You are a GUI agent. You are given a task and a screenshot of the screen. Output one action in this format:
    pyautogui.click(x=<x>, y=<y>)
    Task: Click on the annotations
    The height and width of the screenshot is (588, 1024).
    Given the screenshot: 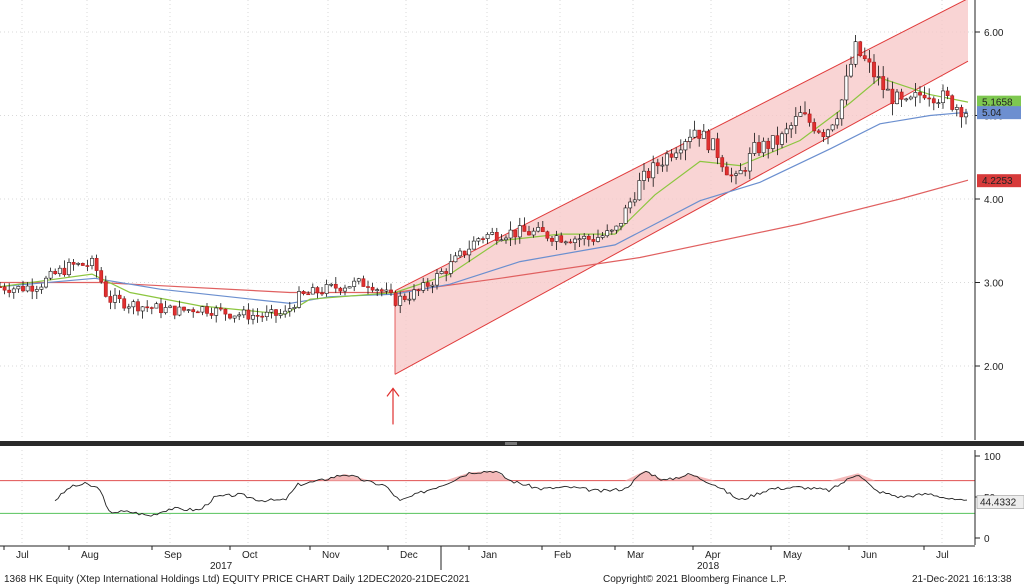 What is the action you would take?
    pyautogui.click(x=393, y=406)
    